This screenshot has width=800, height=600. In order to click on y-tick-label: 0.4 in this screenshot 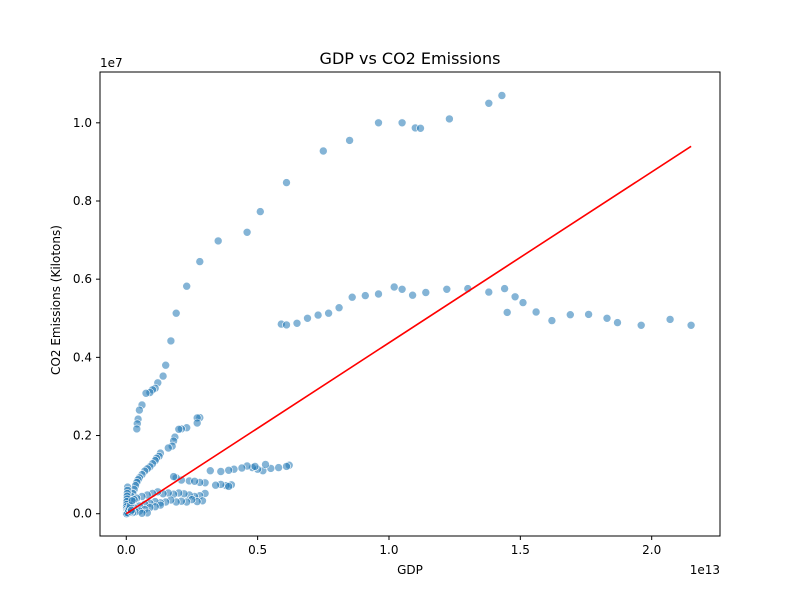, I will do `click(82, 357)`.